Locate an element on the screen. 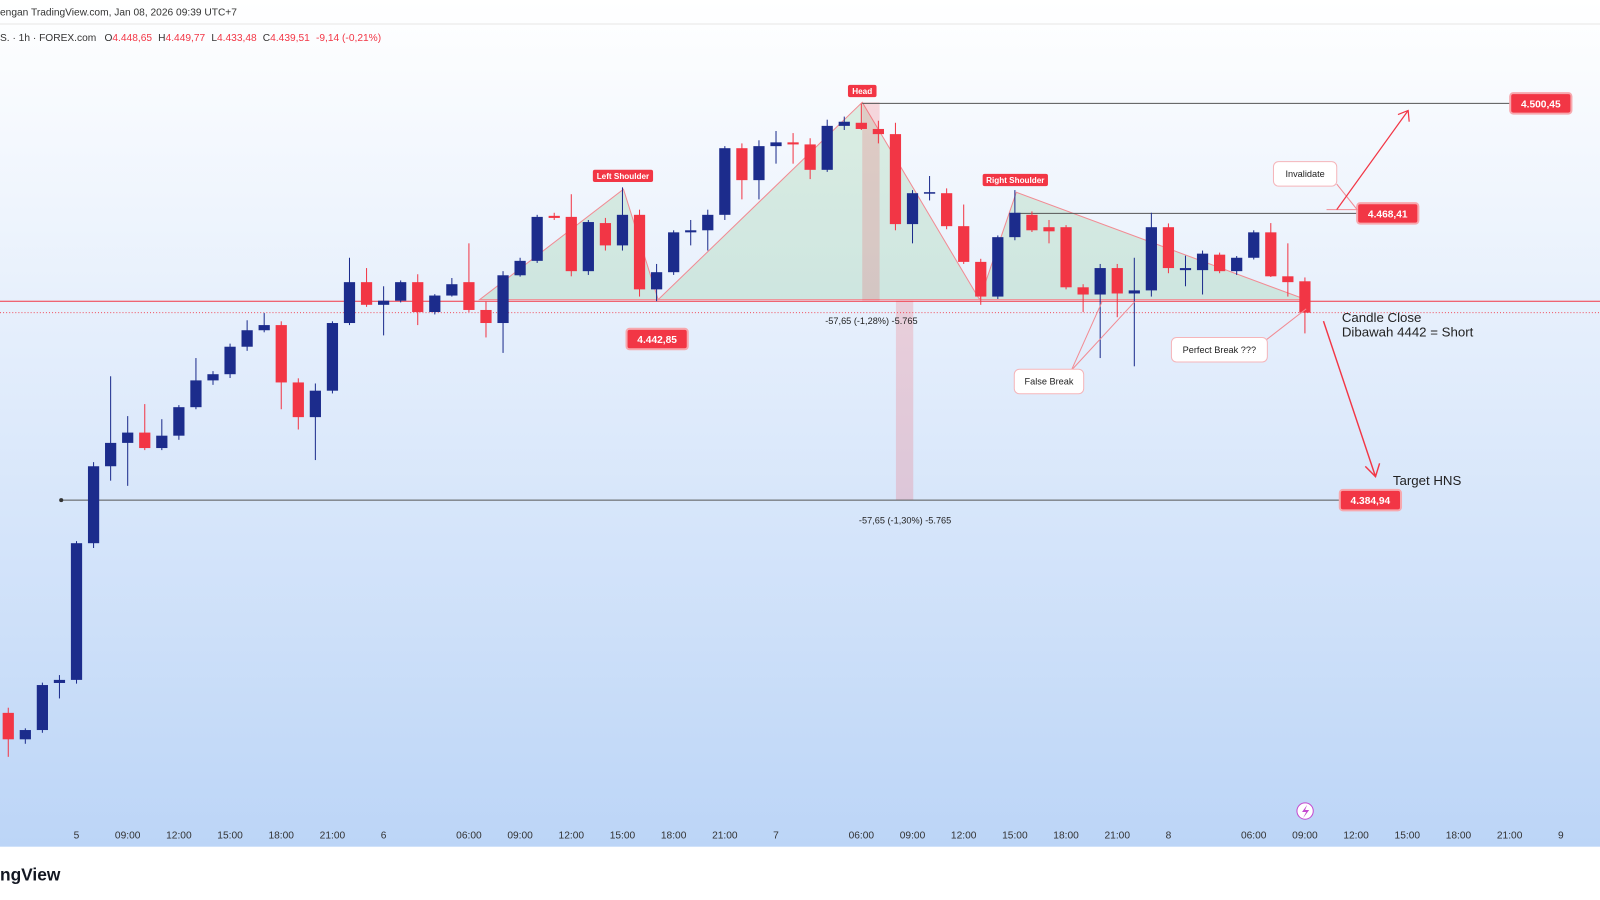 The height and width of the screenshot is (900, 1600). x-tick-label: 7 is located at coordinates (776, 836).